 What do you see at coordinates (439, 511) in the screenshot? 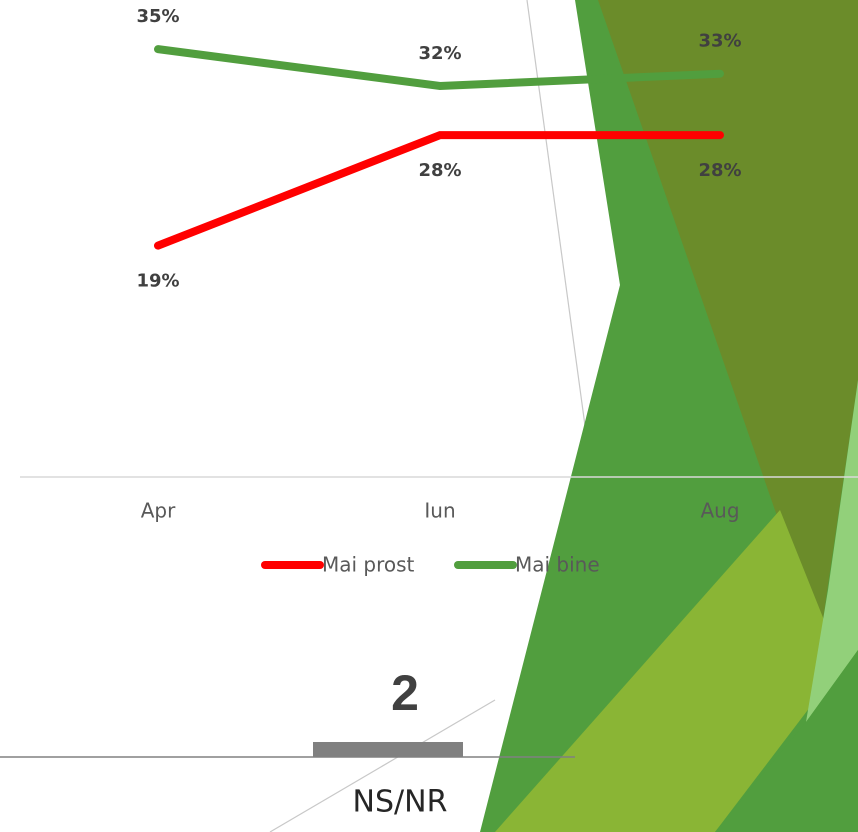
I see `x-tick-label: Iun` at bounding box center [439, 511].